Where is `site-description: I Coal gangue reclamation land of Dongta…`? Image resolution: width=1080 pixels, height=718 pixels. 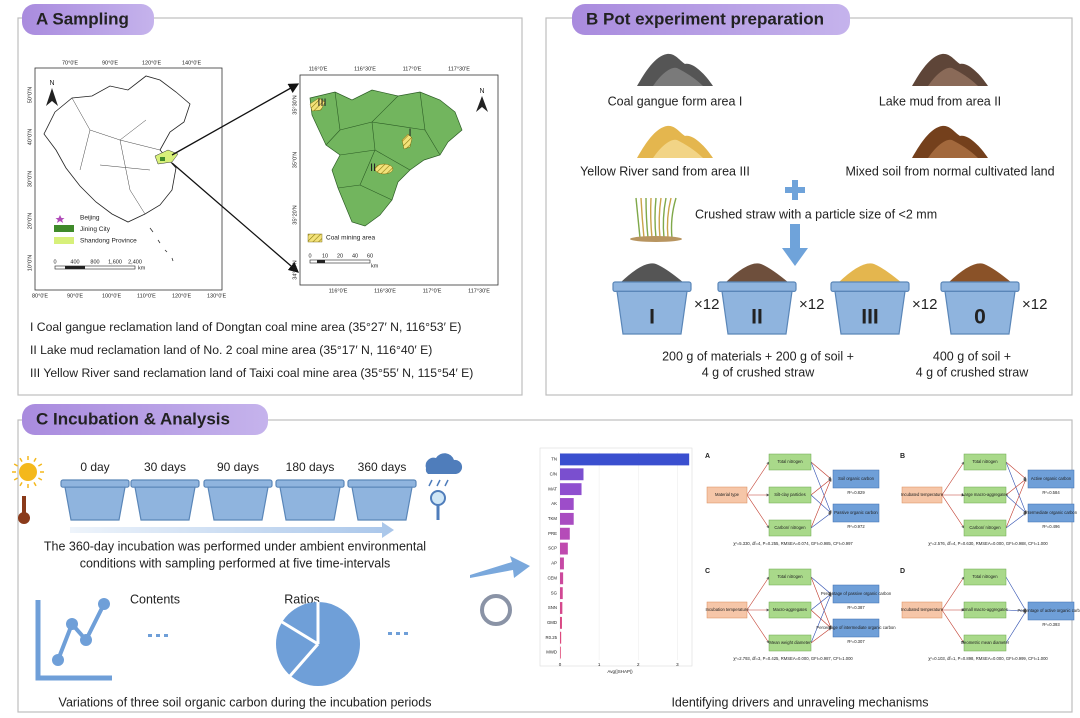
site-description: I Coal gangue reclamation land of Dongta… is located at coordinates (245, 327).